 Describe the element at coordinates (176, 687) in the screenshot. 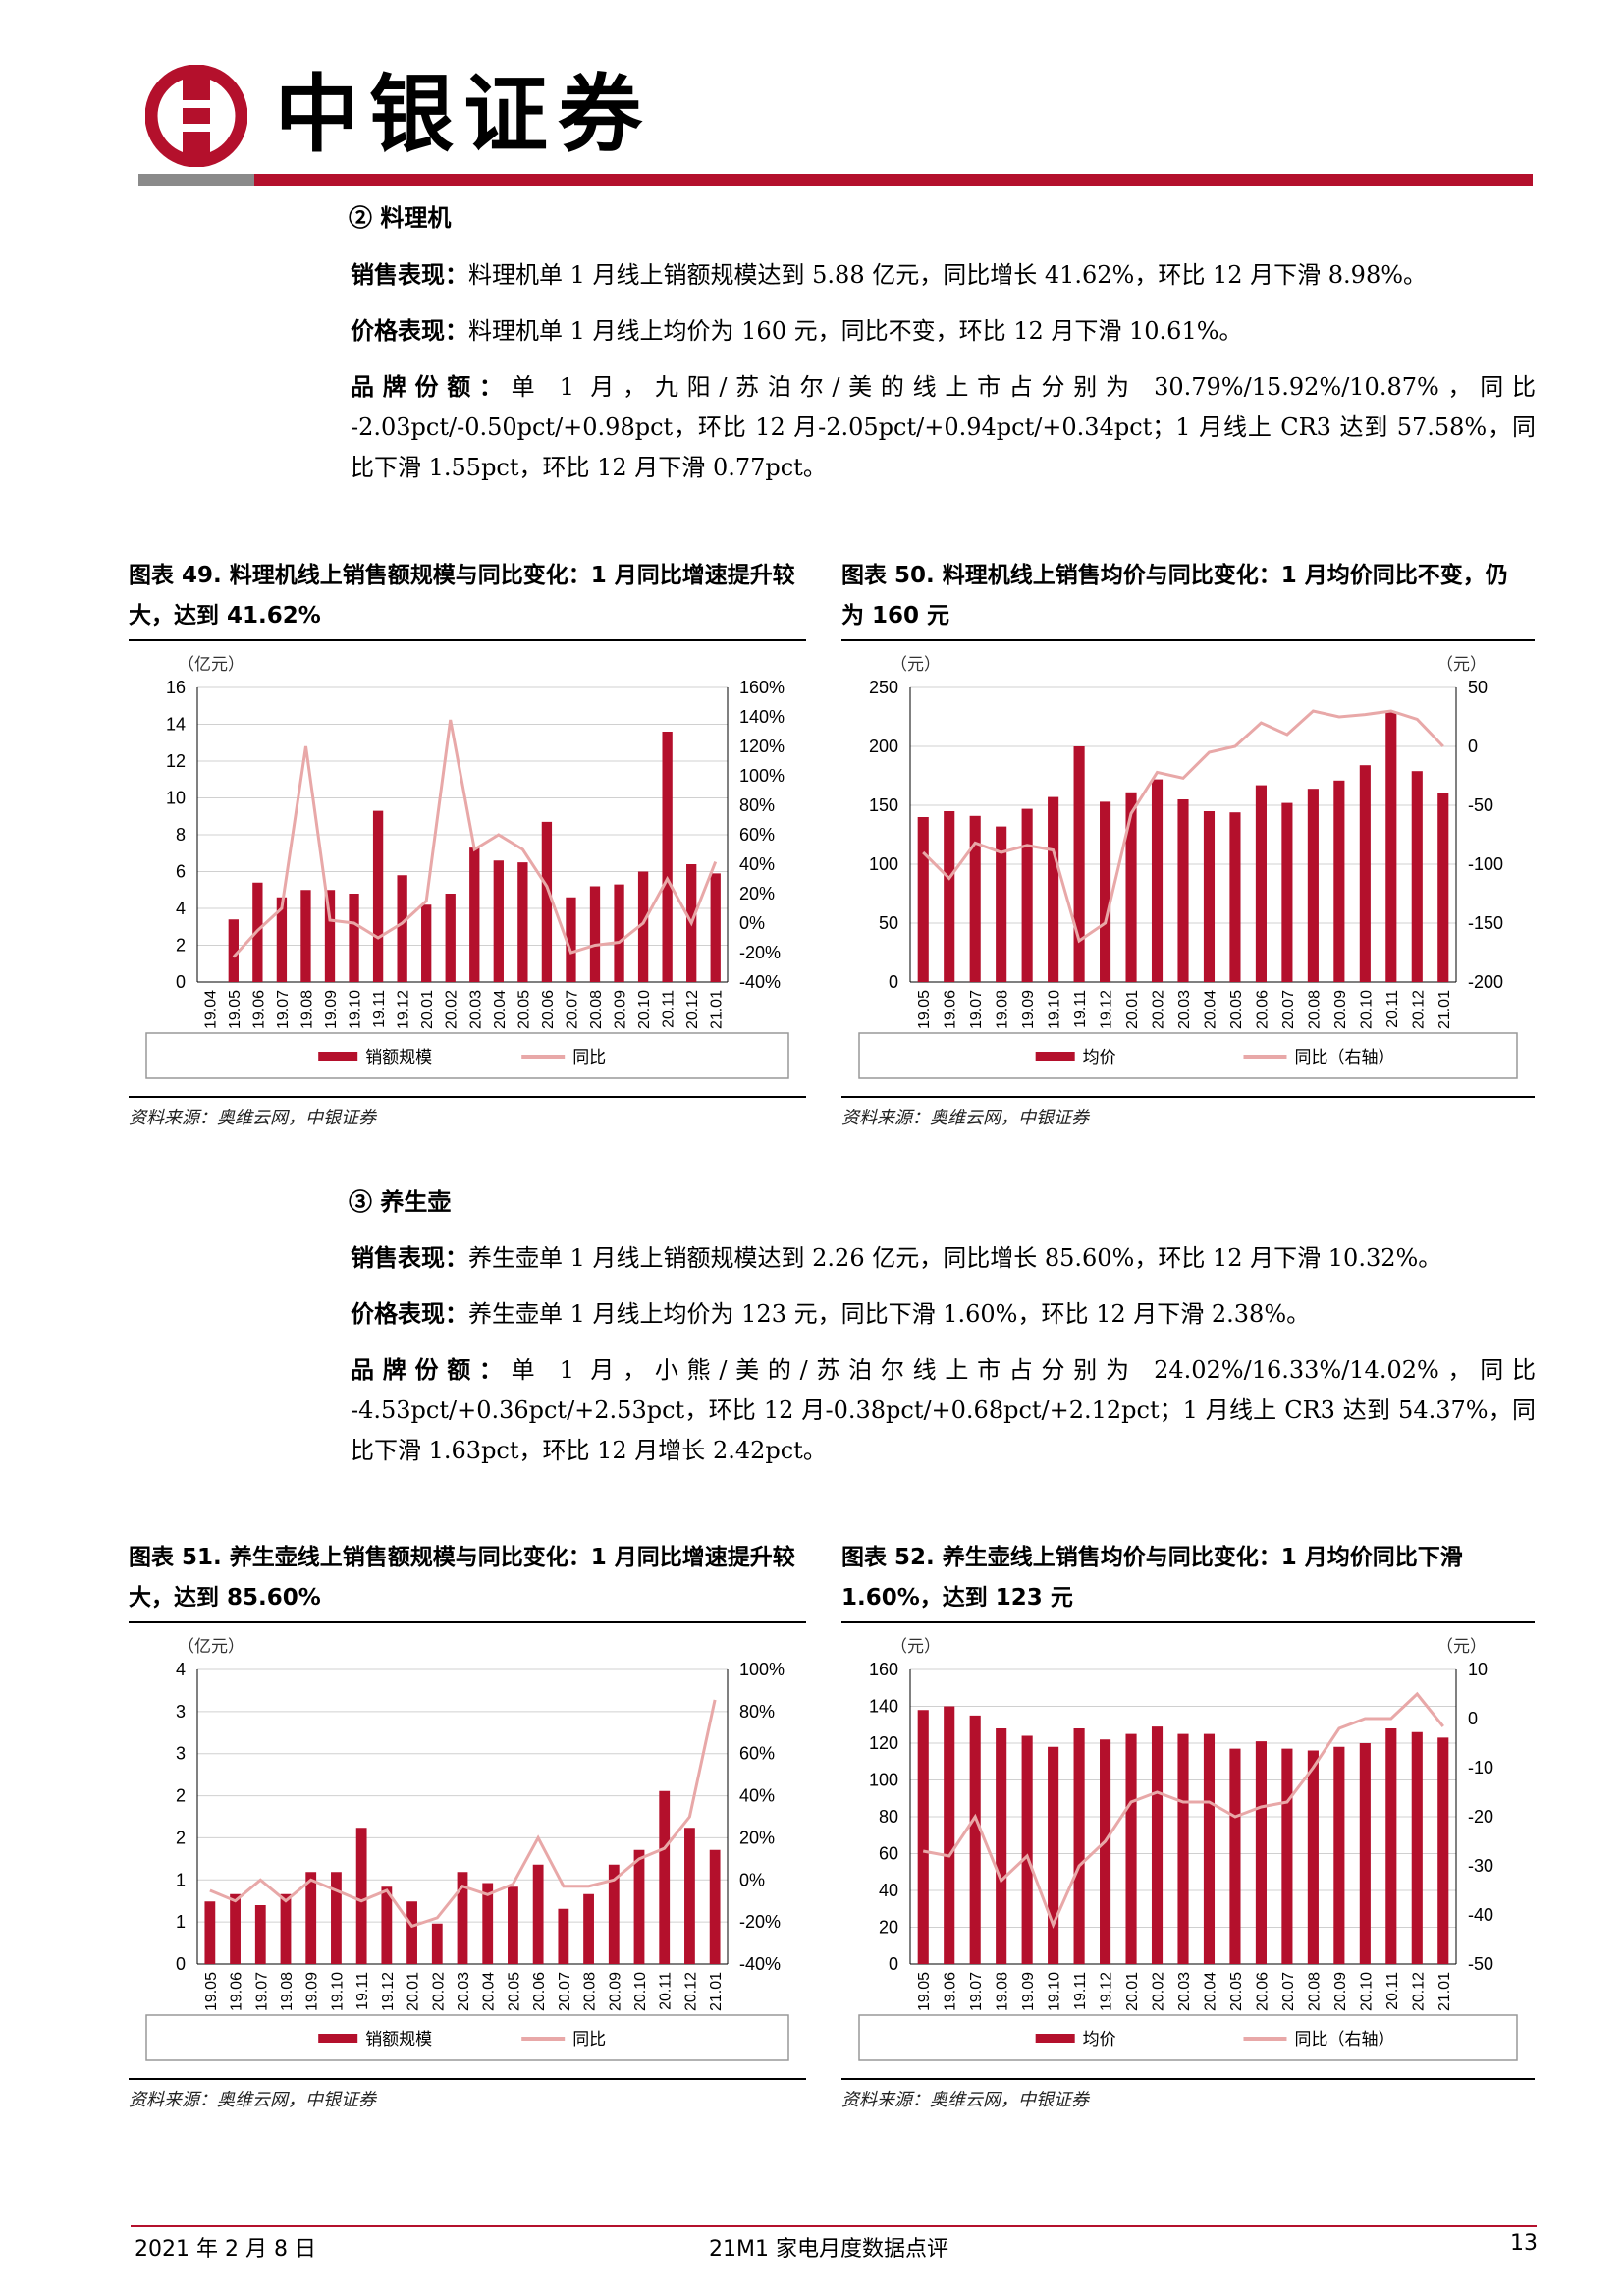

I see `y-tick-label: 16` at that location.